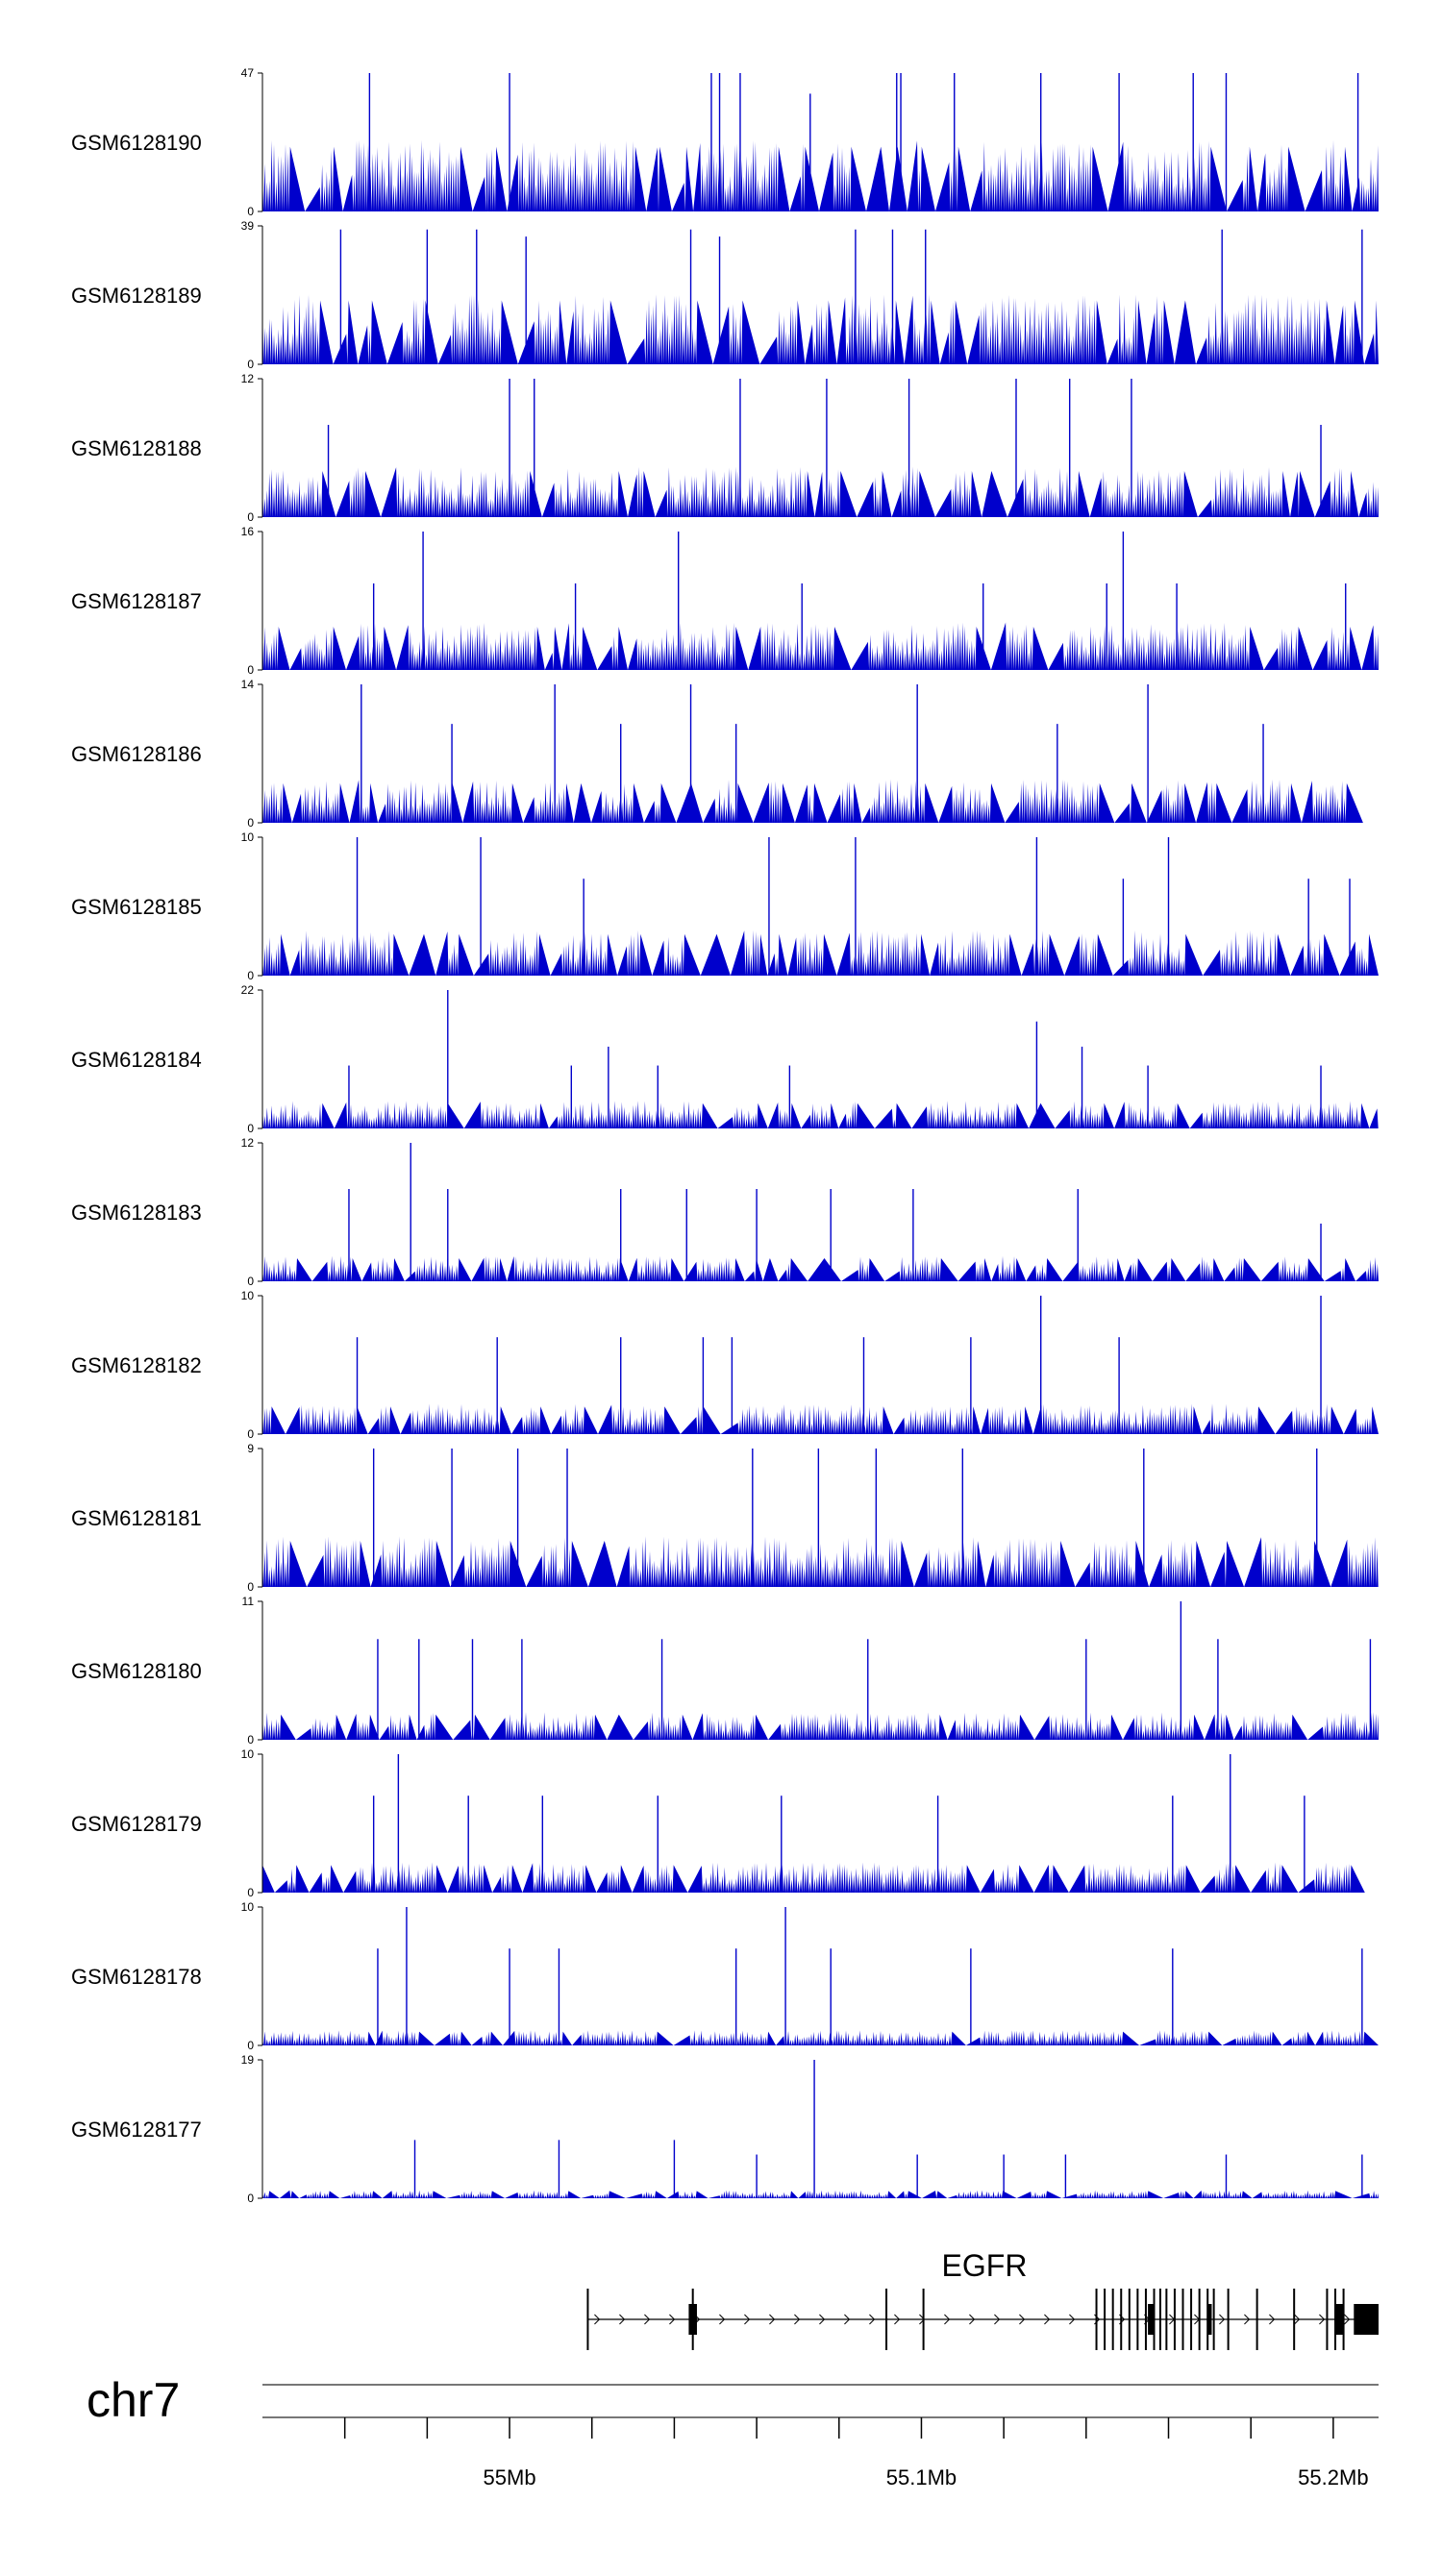 The width and height of the screenshot is (1442, 2576). What do you see at coordinates (985, 2265) in the screenshot?
I see `gene-name-label: EGFR` at bounding box center [985, 2265].